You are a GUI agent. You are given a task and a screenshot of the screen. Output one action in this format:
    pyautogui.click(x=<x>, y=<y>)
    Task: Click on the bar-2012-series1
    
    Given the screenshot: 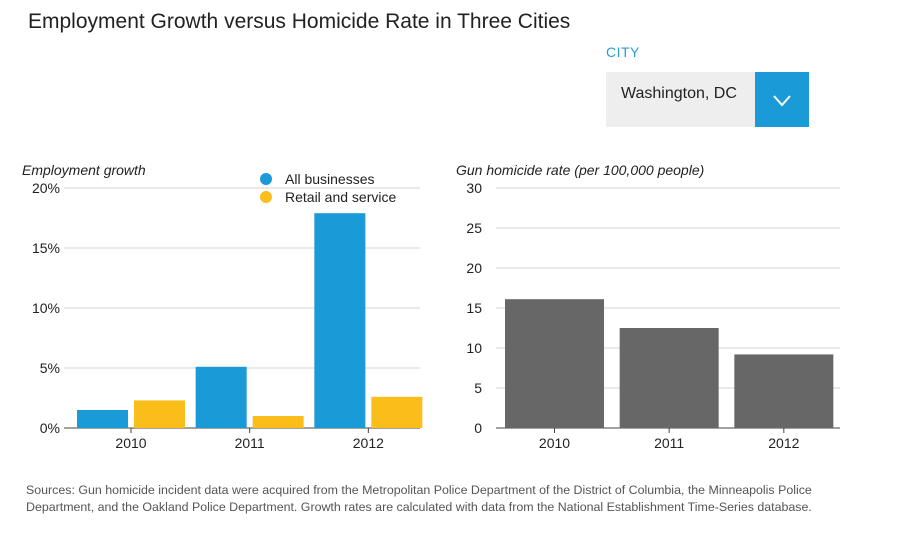 What is the action you would take?
    pyautogui.click(x=340, y=320)
    